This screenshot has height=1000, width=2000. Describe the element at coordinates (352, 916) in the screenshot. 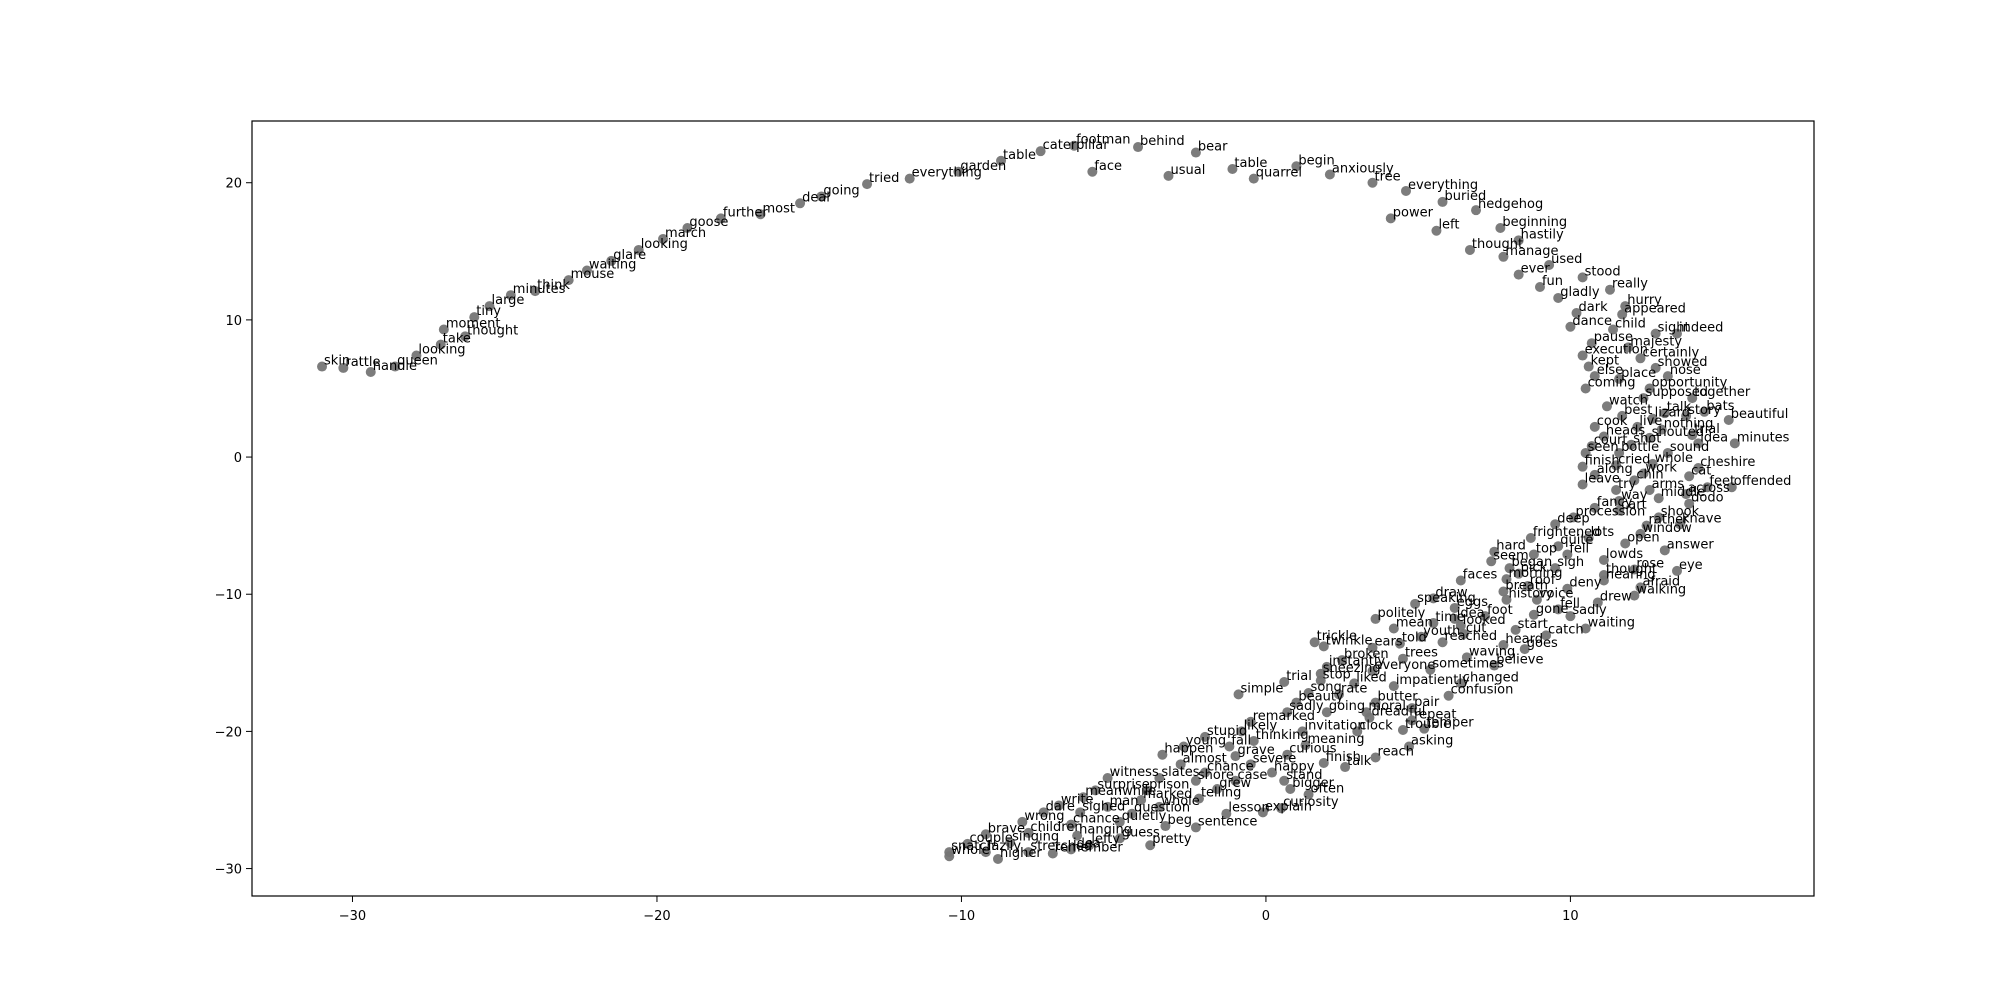

I see `x-tick-label: −30` at that location.